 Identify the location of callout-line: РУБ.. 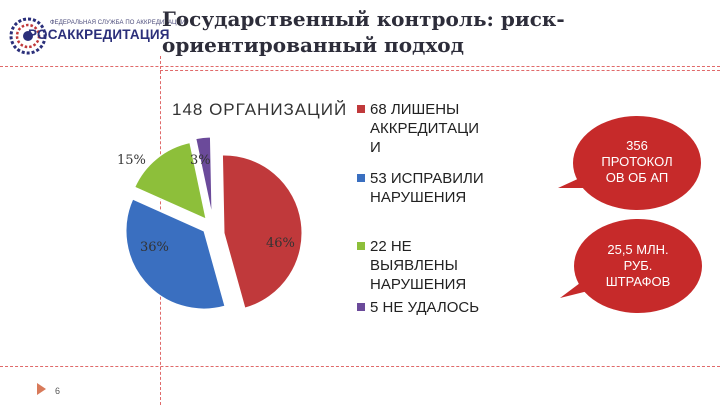
(638, 265).